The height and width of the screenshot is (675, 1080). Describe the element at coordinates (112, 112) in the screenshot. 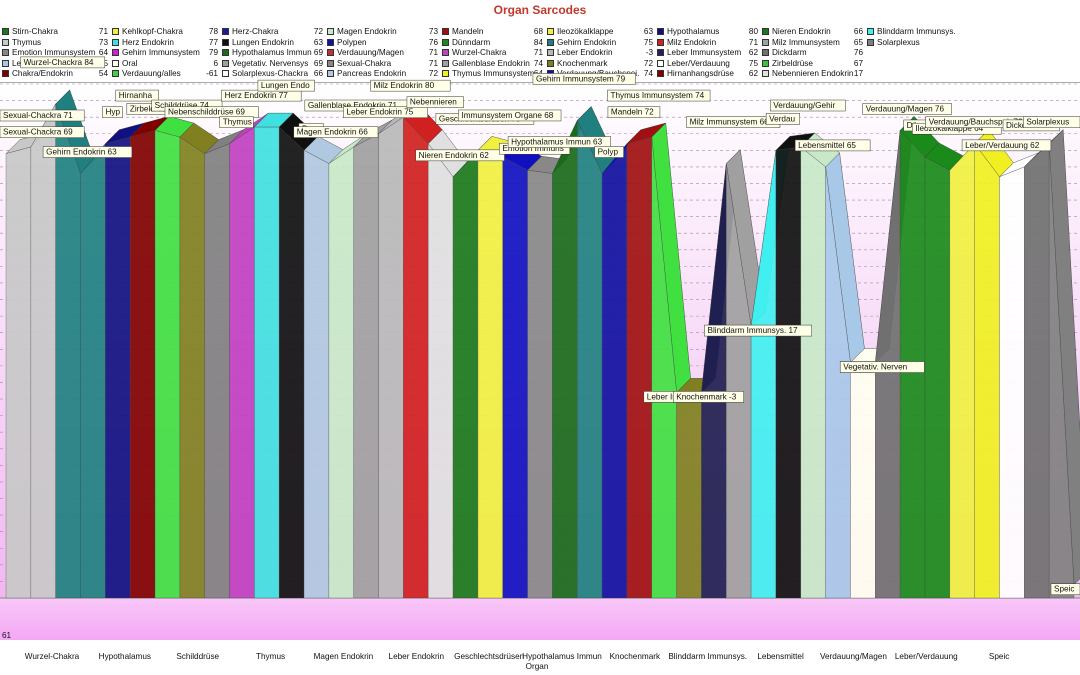

I see `data-label: Hyp` at that location.